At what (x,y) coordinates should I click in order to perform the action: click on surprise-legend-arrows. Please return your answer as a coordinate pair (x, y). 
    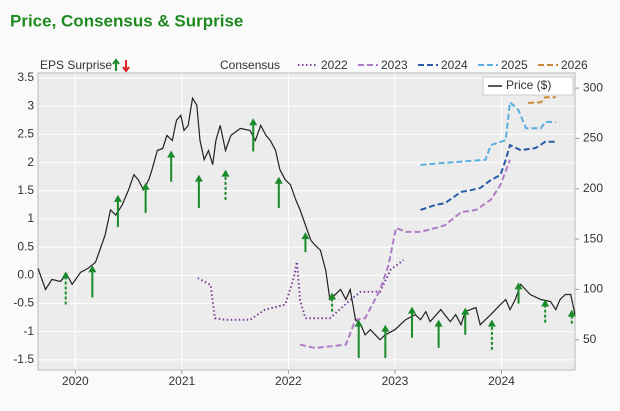
    Looking at the image, I should click on (121, 65).